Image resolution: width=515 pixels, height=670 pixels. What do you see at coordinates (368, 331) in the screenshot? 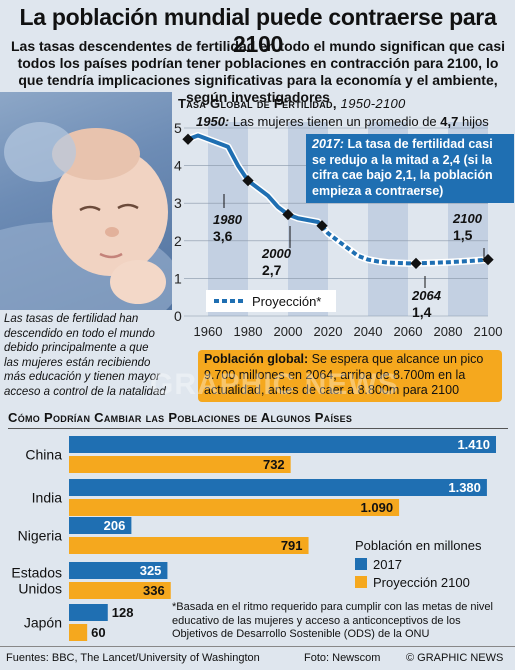
I see `x-tick-label: 2040` at bounding box center [368, 331].